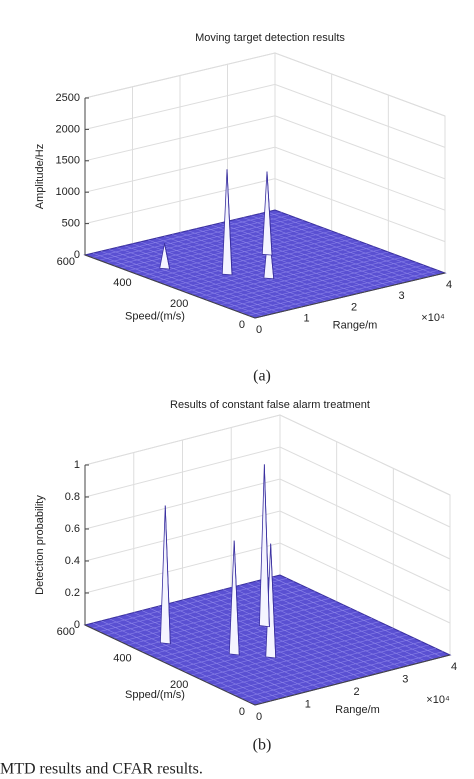  I want to click on z-tick-label: 1500, so click(68, 161).